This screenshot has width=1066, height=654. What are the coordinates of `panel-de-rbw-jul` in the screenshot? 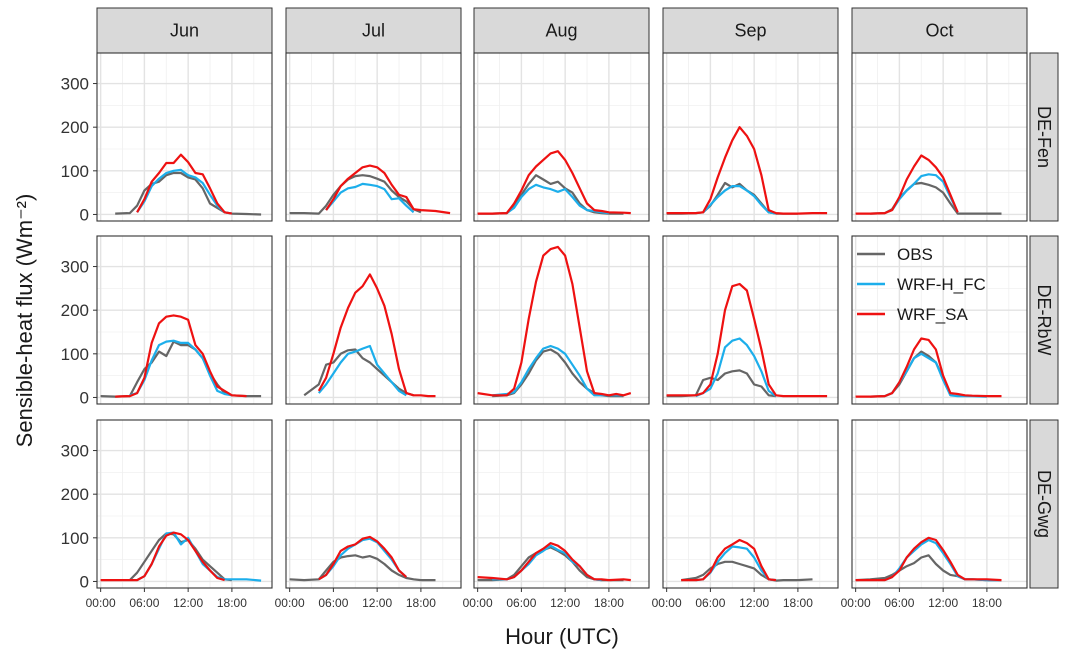 It's located at (373, 320).